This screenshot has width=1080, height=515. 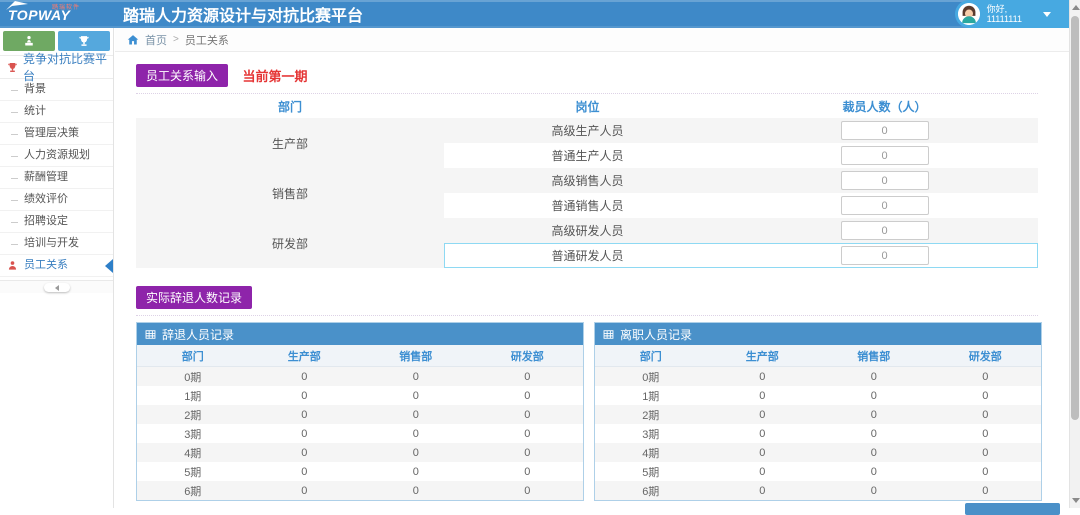 I want to click on user-menu: 你好, 11111111, so click(x=1011, y=14).